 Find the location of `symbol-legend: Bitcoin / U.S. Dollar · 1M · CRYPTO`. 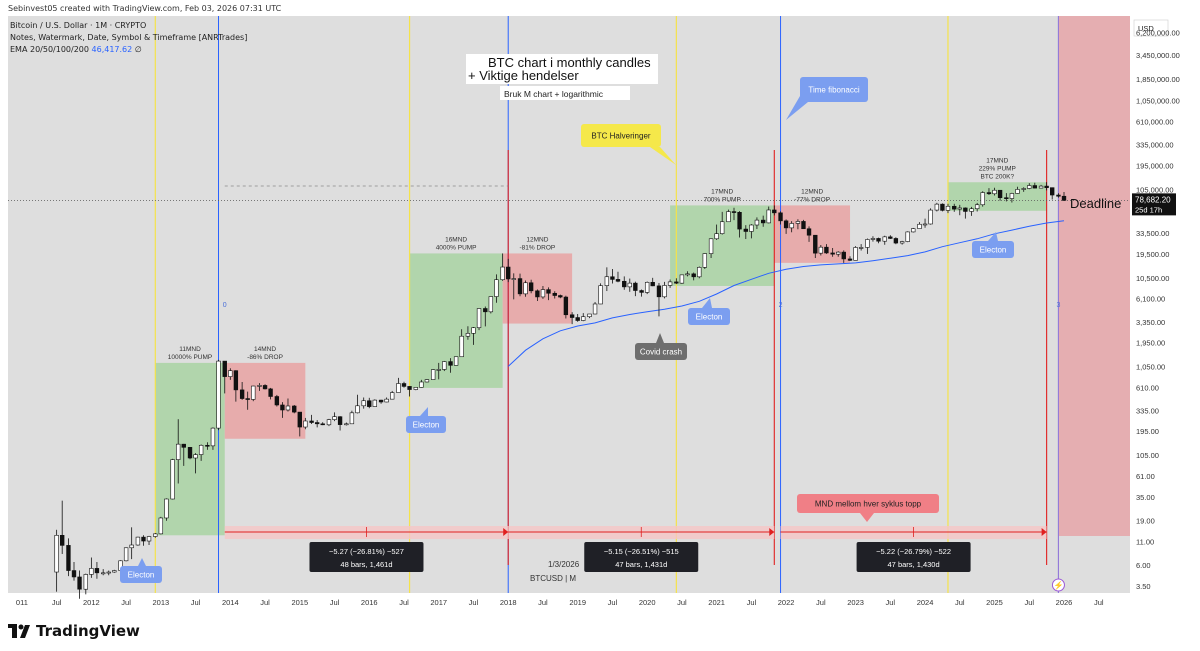

symbol-legend: Bitcoin / U.S. Dollar · 1M · CRYPTO is located at coordinates (78, 25).